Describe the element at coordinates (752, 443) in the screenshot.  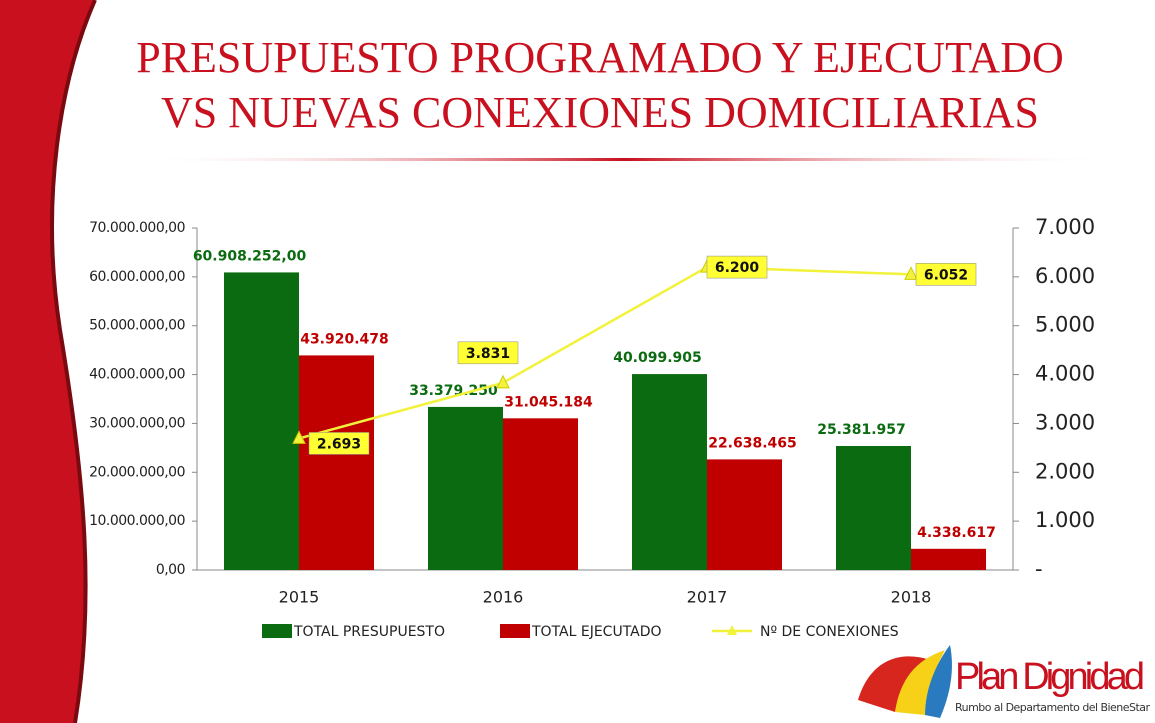
I see `data-label: 22.638.465` at that location.